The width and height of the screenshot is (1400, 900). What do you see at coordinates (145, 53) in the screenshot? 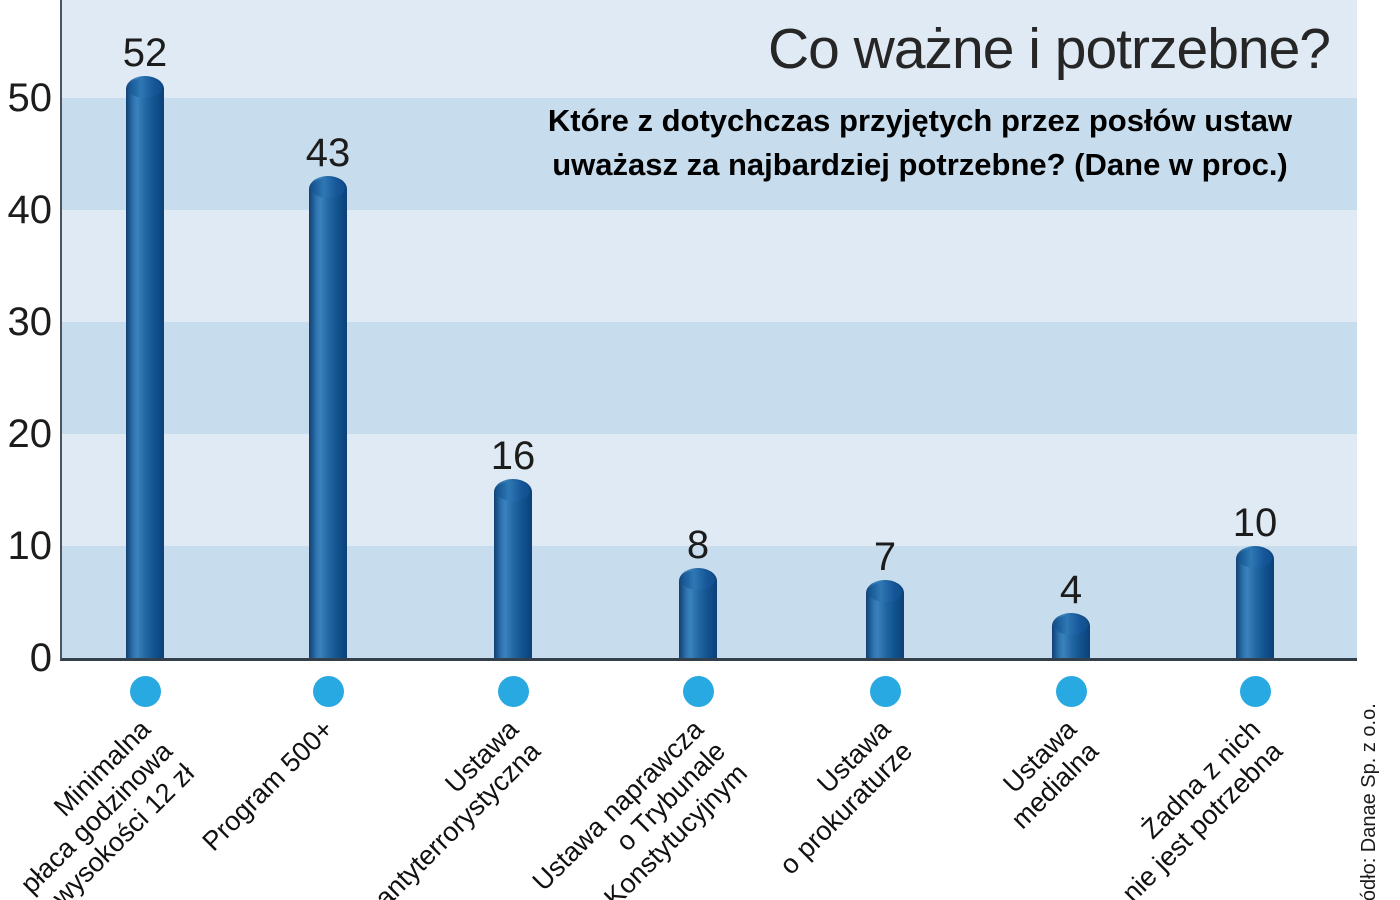
I see `bar-value-label: 52` at bounding box center [145, 53].